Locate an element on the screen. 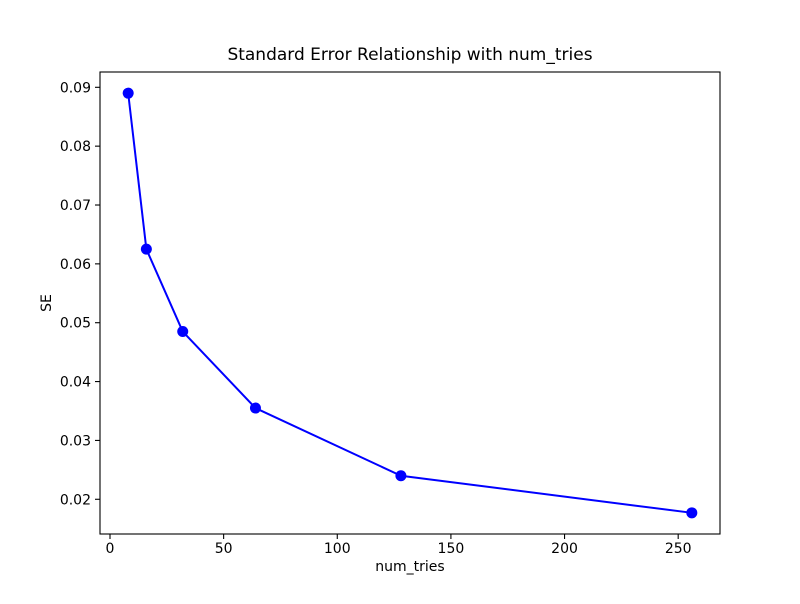  y-tick-label: 0.07 is located at coordinates (75, 206).